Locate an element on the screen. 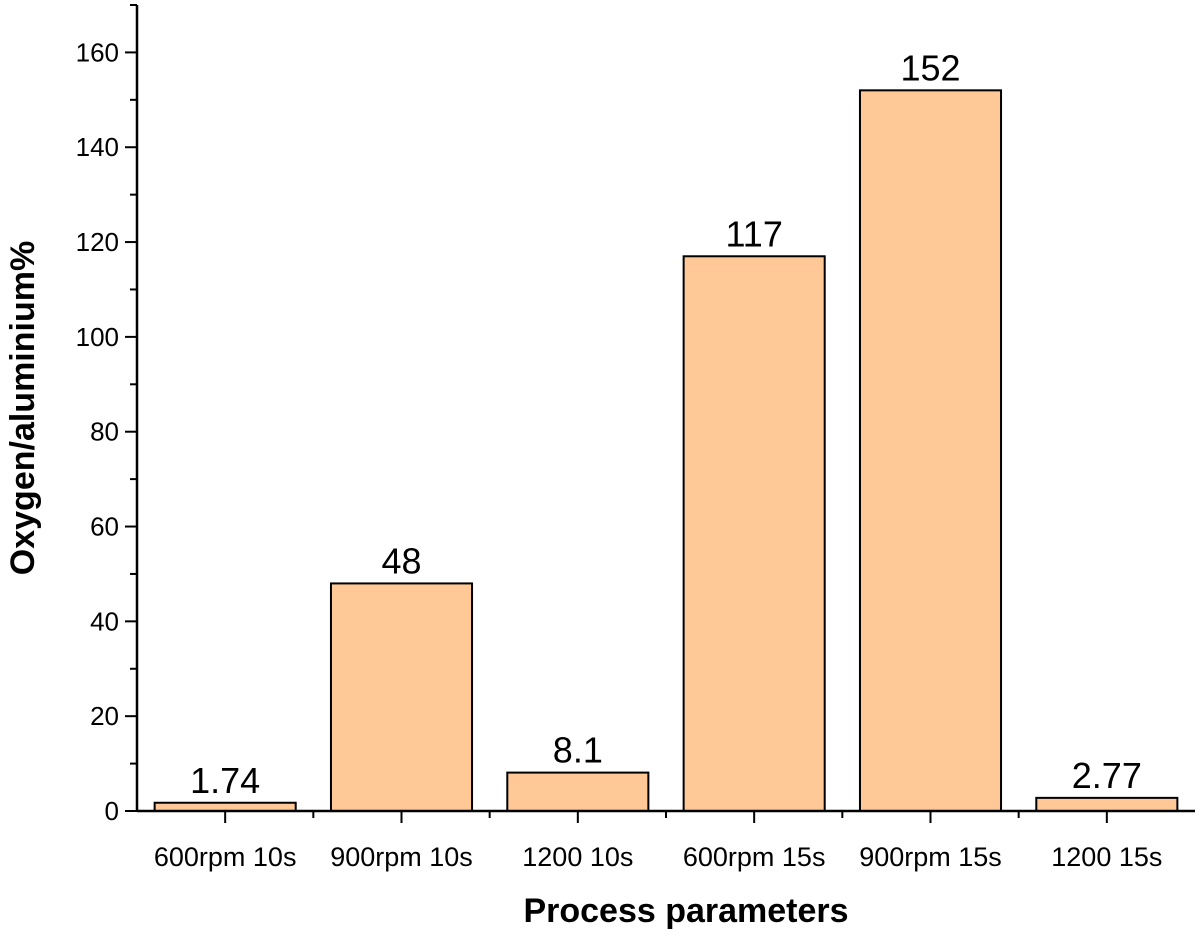 This screenshot has width=1200, height=940. y-tick-label-2: 40 is located at coordinates (104, 621).